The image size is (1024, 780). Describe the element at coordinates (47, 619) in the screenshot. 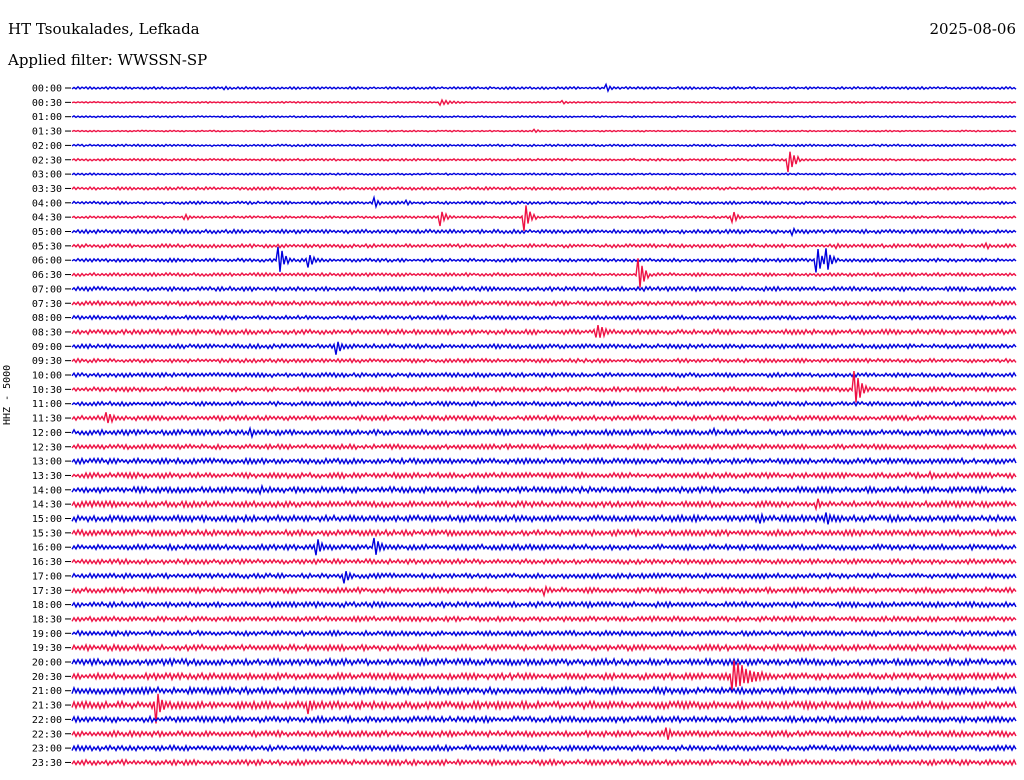

I see `row-time-label: 18:30` at that location.